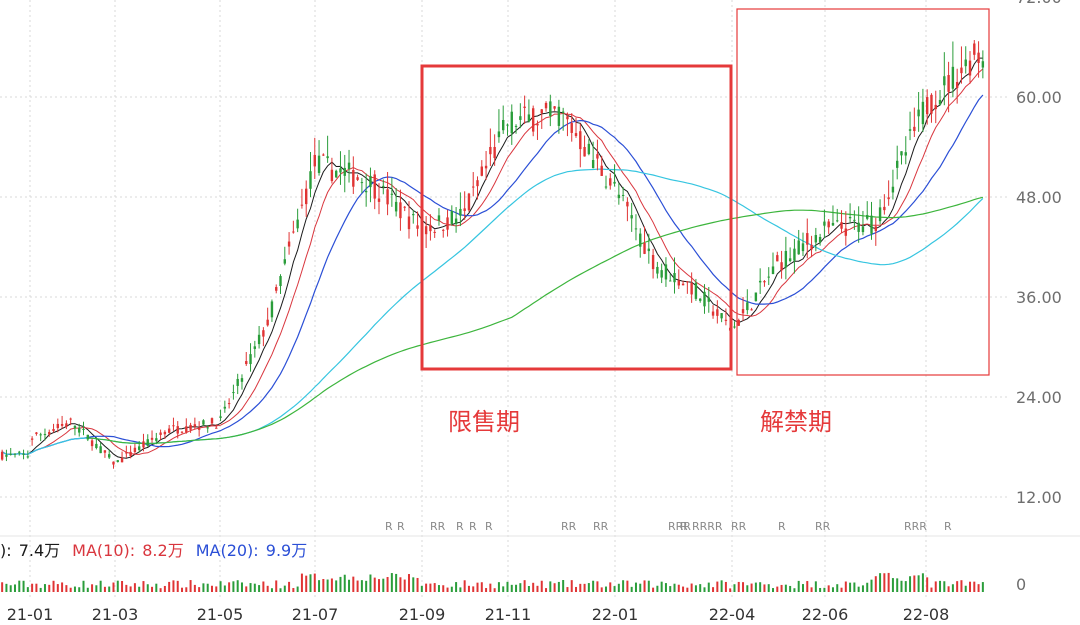 Image resolution: width=1080 pixels, height=625 pixels. What do you see at coordinates (1039, 253) in the screenshot?
I see `price-axis-ticks: 72.00 60.00 48.00 36.00 24.00 12.00` at bounding box center [1039, 253].